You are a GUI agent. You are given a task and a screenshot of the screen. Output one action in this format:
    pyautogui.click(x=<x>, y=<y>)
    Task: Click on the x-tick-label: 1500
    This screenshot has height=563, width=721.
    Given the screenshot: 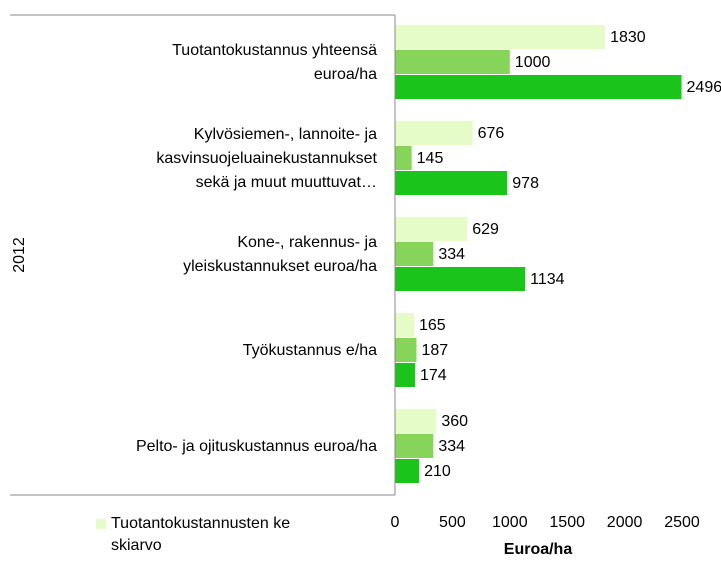 What is the action you would take?
    pyautogui.click(x=567, y=522)
    